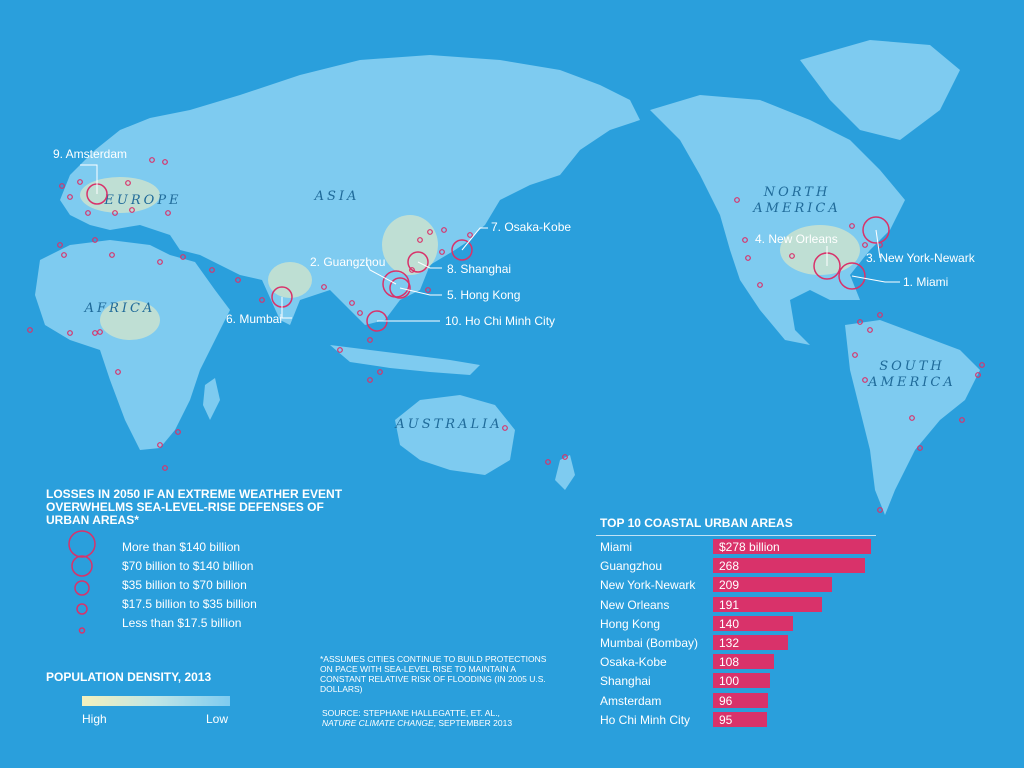  Describe the element at coordinates (729, 681) in the screenshot. I see `top10-value: 100` at that location.